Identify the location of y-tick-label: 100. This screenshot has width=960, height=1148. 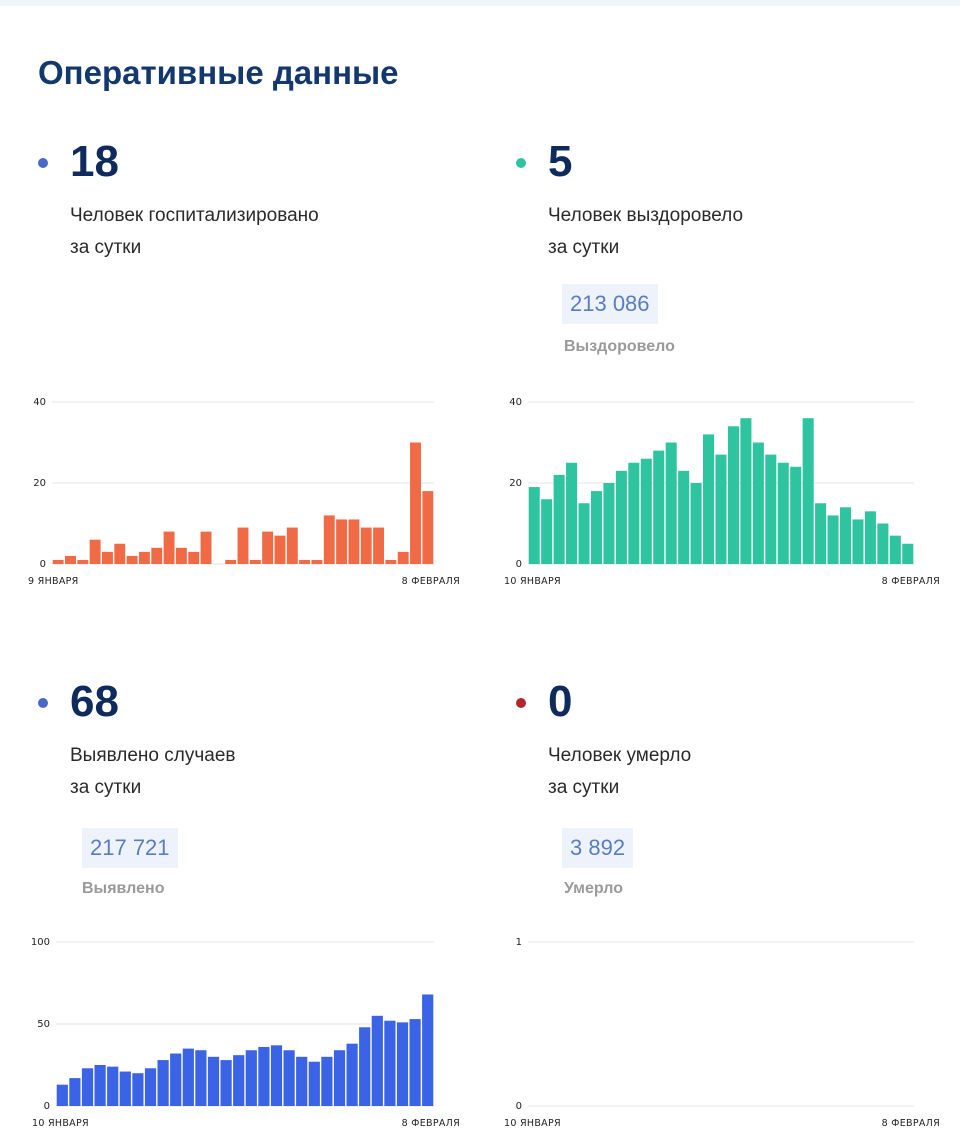
(40, 942).